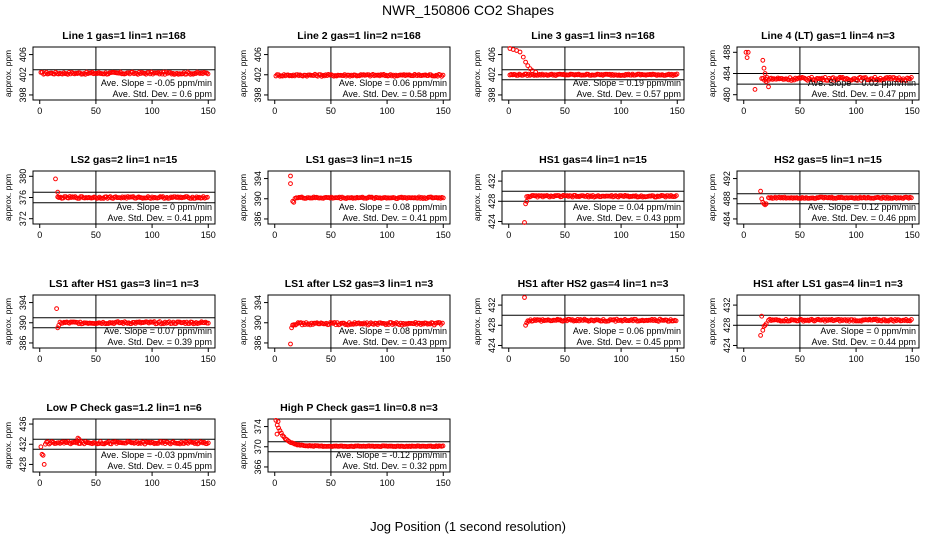 The height and width of the screenshot is (540, 936). I want to click on stddev-annotation: Ave. Std. Dev. = 0.41 ppm, so click(395, 218).